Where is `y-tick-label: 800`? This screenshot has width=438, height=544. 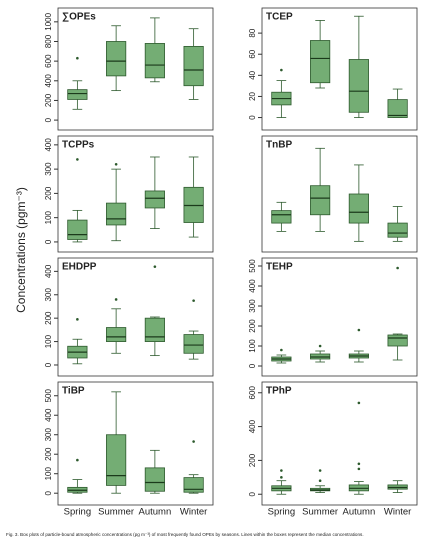
y-tick-label: 800 is located at coordinates (48, 41).